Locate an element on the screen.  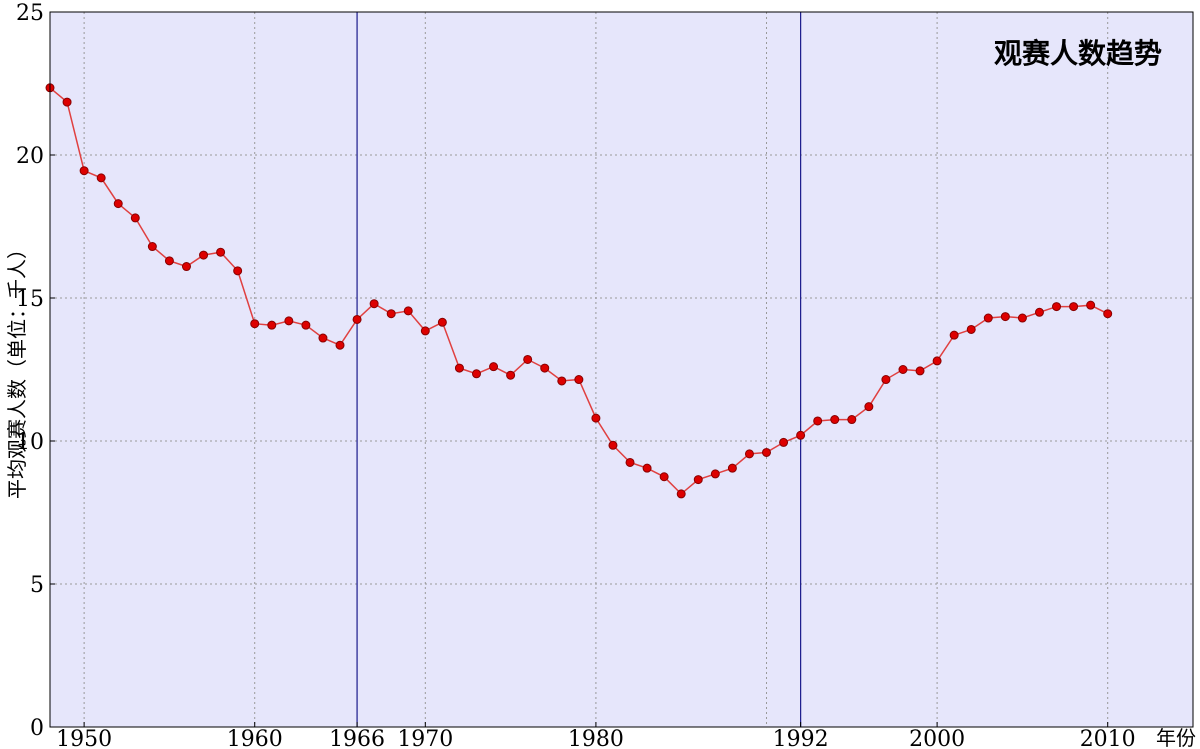
x-tick-label: 1992 is located at coordinates (801, 738).